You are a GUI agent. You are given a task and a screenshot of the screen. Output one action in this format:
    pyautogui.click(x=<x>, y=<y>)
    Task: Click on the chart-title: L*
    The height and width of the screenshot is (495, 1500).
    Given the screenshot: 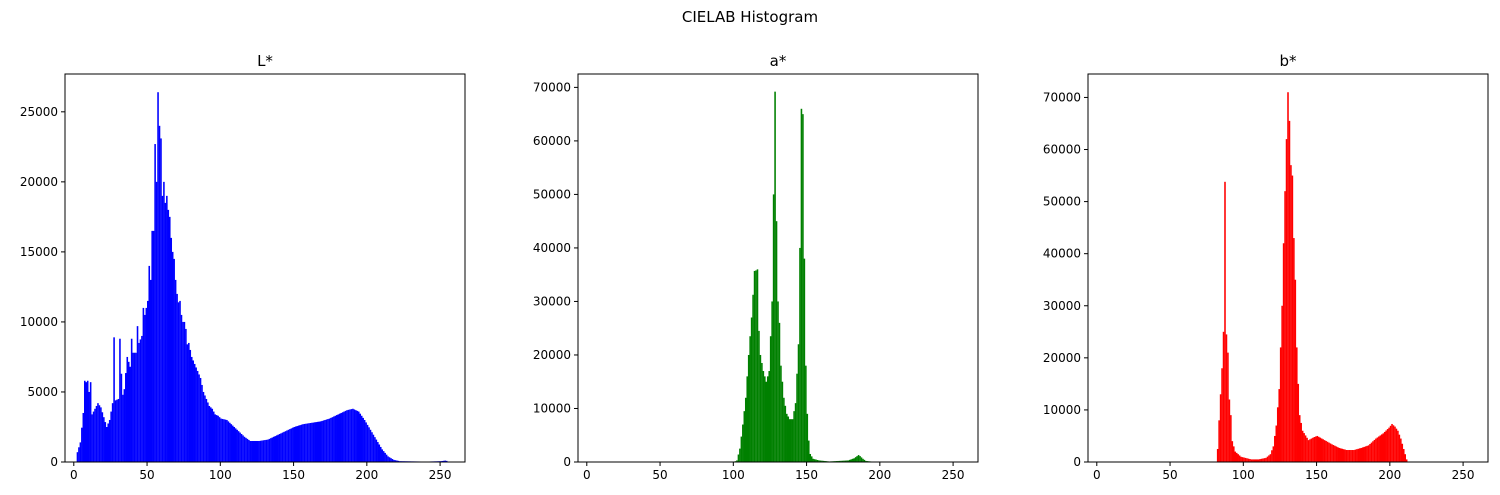 What is the action you would take?
    pyautogui.click(x=265, y=61)
    